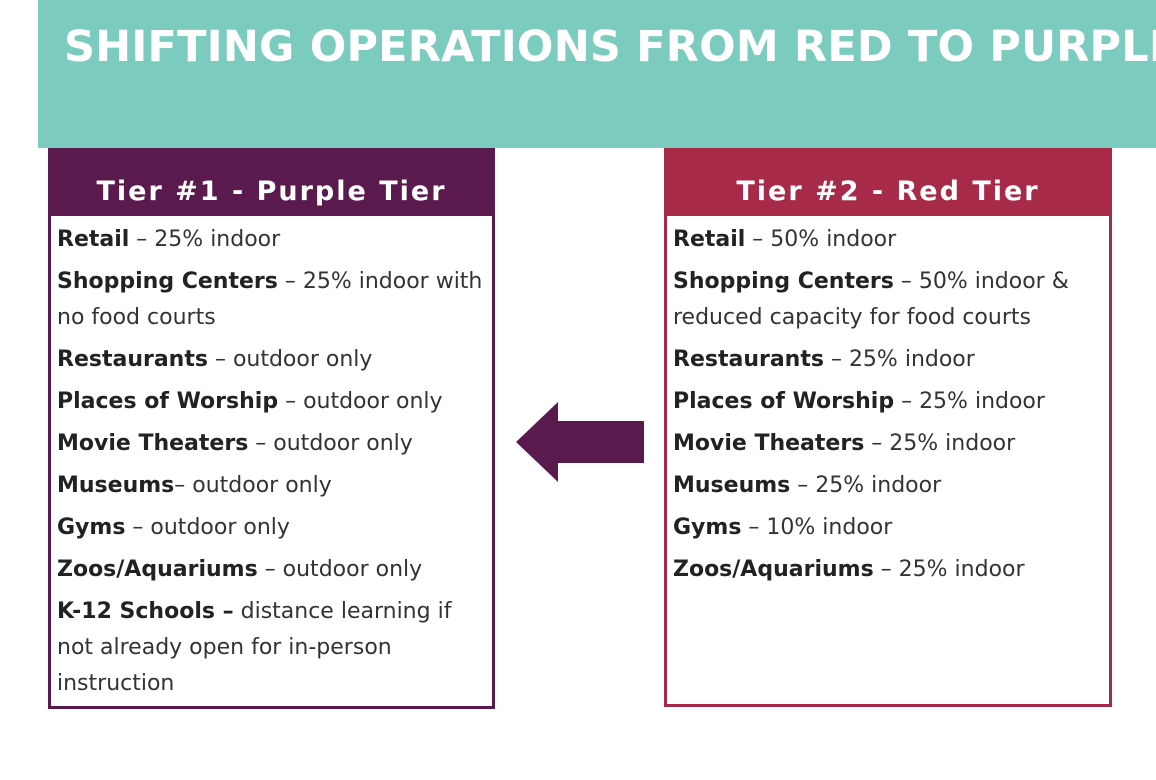  I want to click on item-desc: – 25% indoor with no food courts, so click(270, 299).